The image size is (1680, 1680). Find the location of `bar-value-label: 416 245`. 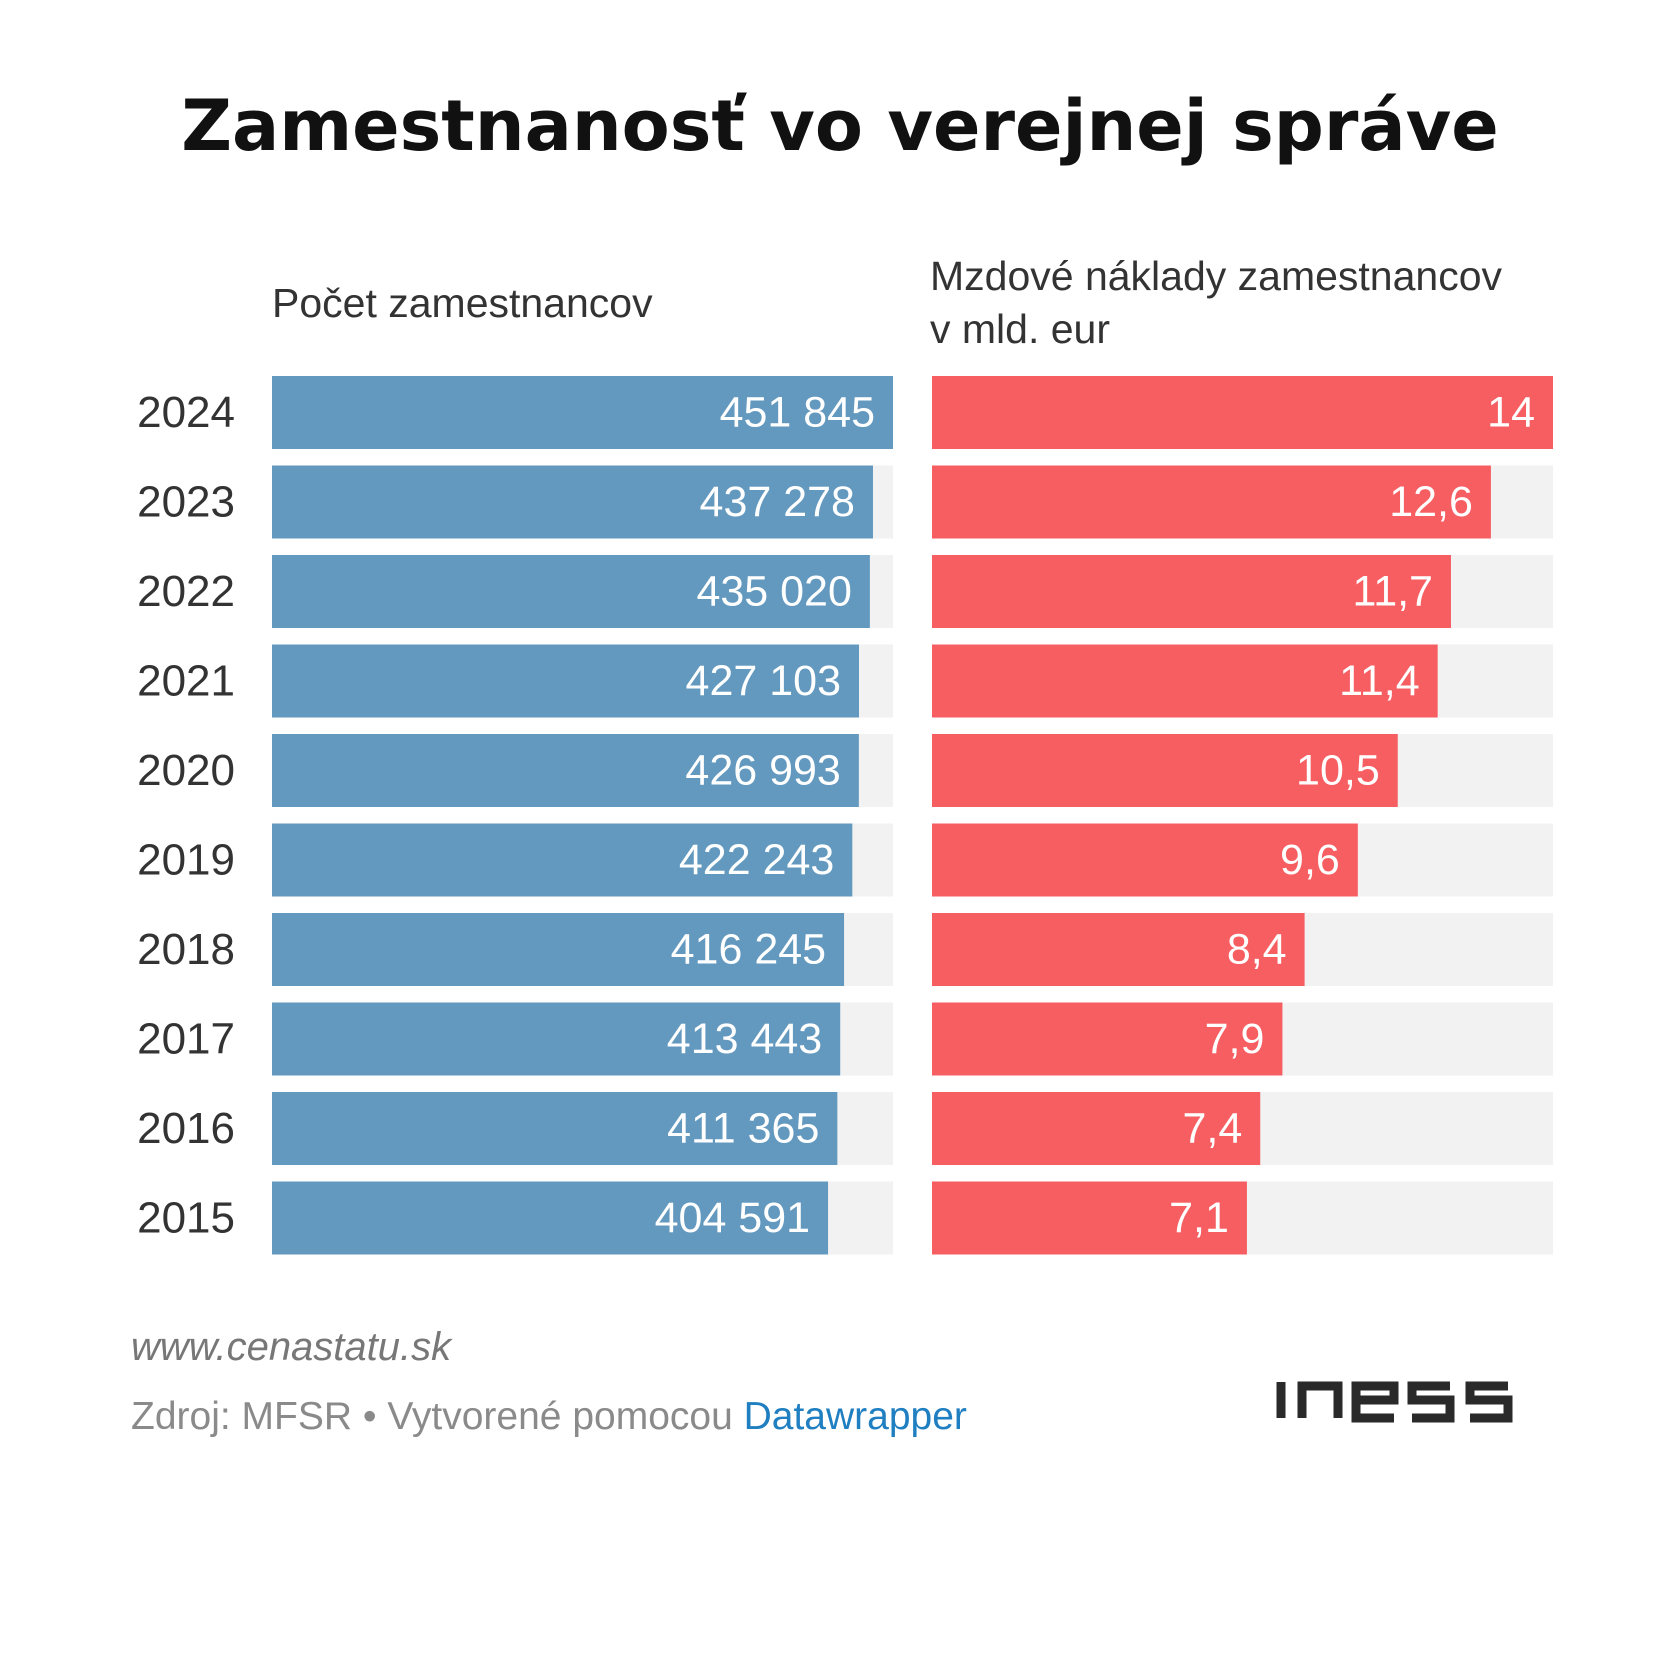

bar-value-label: 416 245 is located at coordinates (748, 950).